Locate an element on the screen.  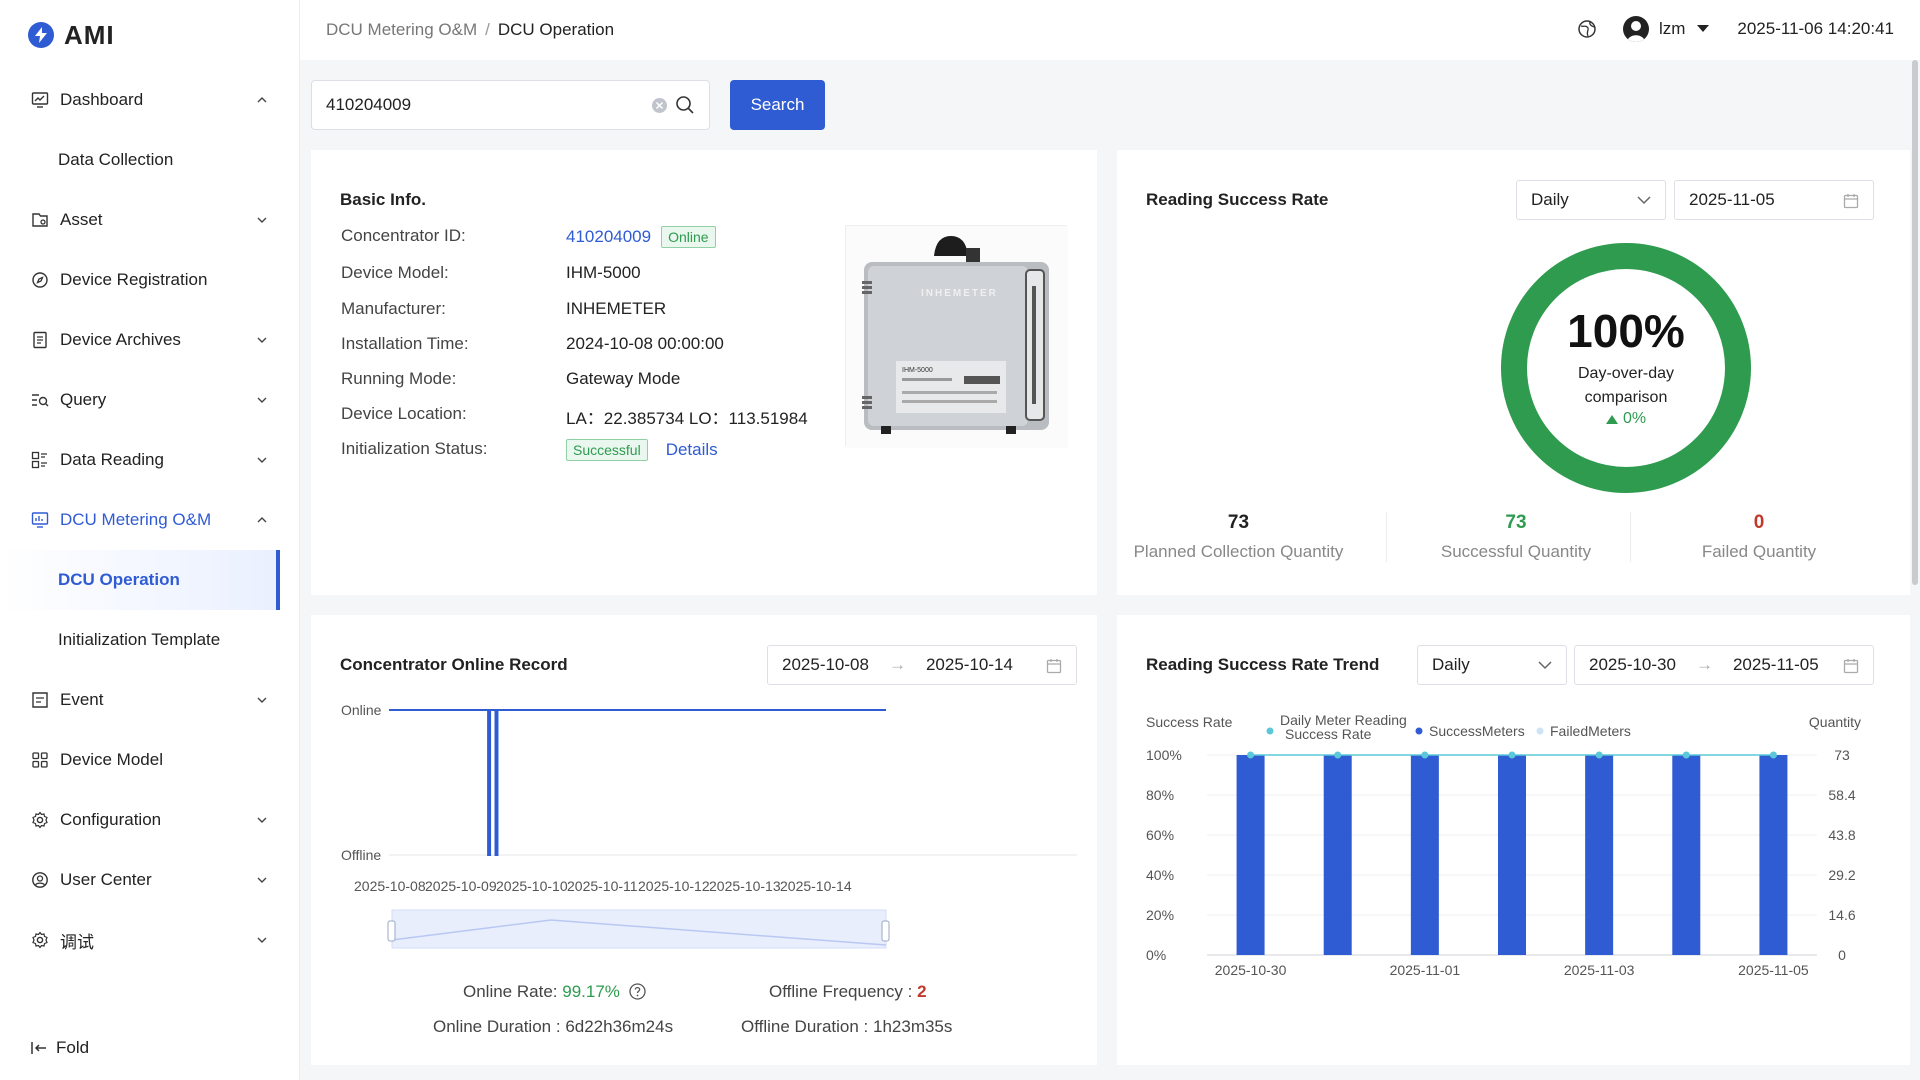
compass-icon is located at coordinates (40, 280).